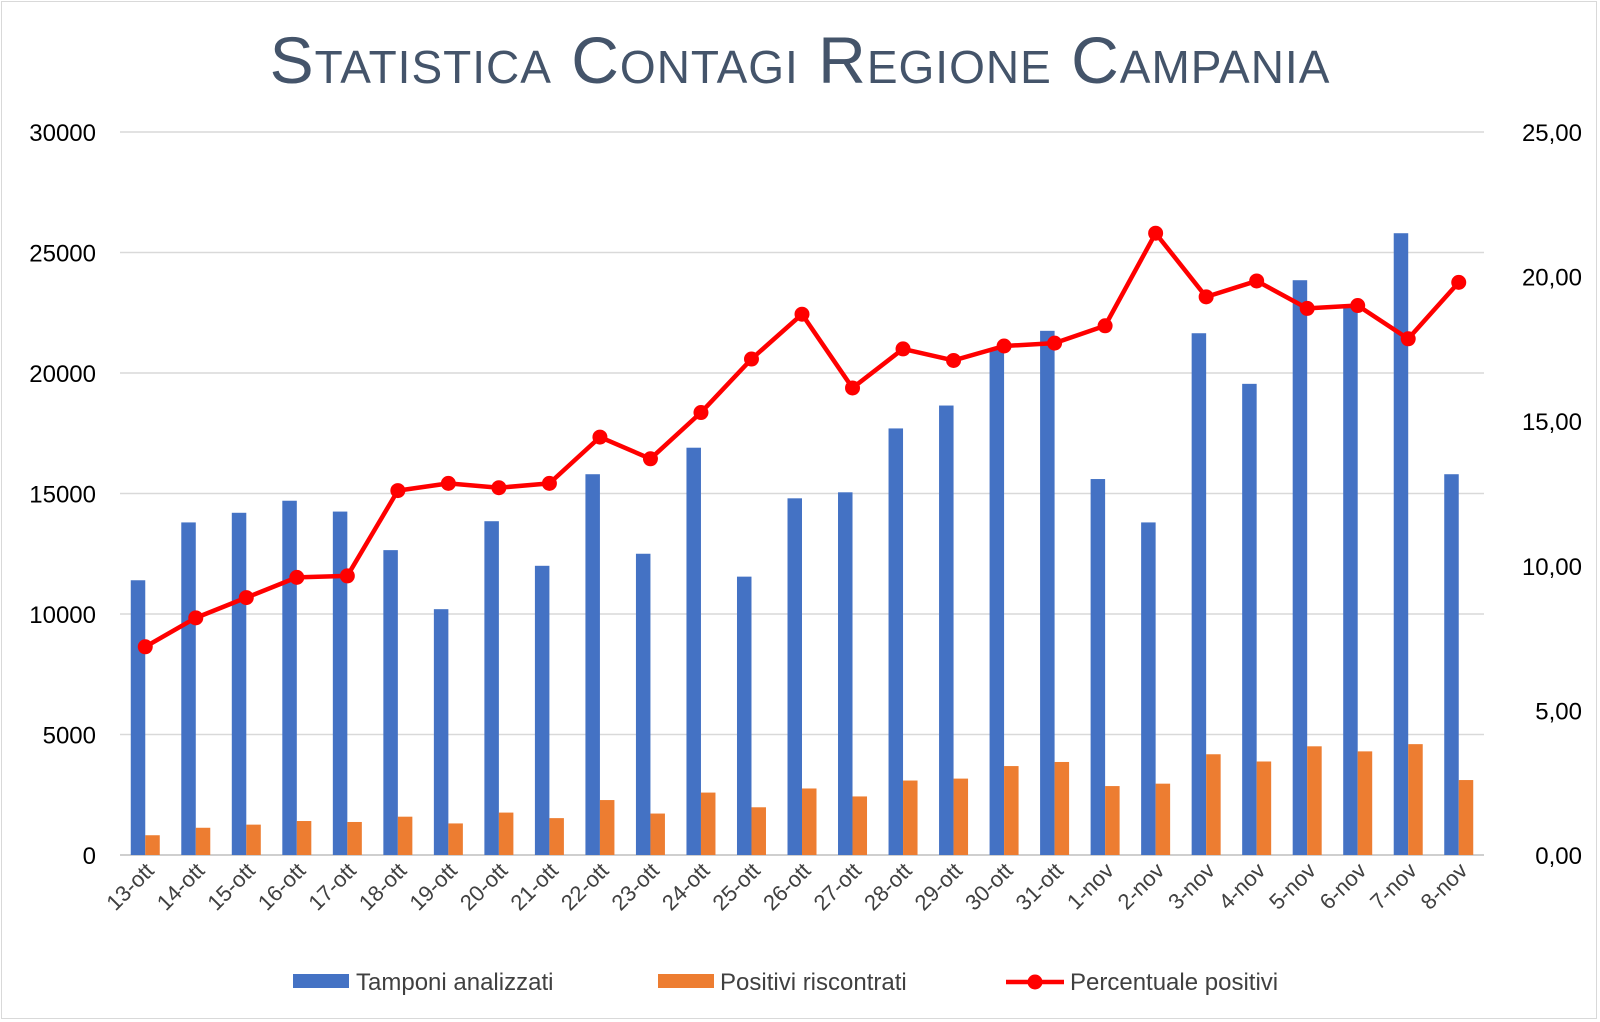 Image resolution: width=1600 pixels, height=1022 pixels. I want to click on y-left-tick-label: 10000, so click(62, 615).